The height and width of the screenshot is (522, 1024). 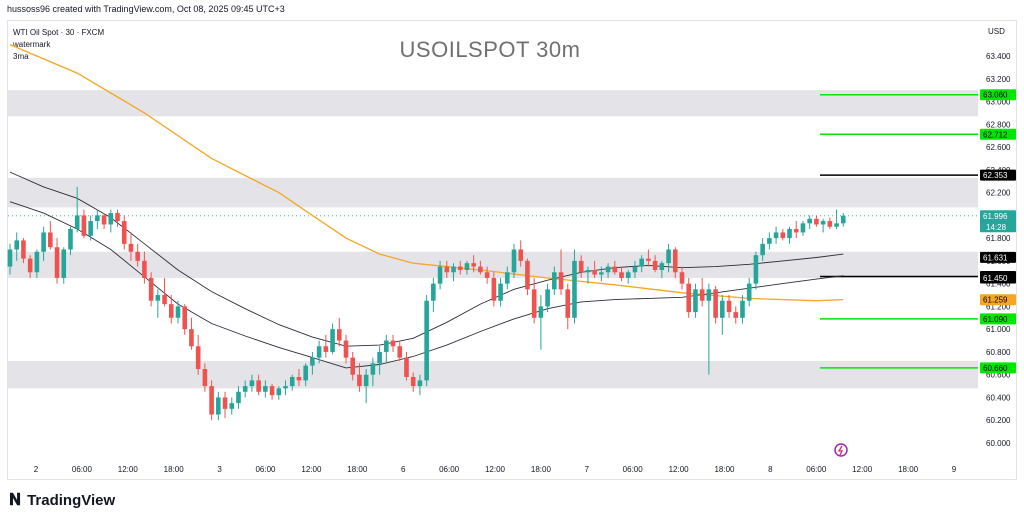 I want to click on price-label: 61.450, so click(x=998, y=278).